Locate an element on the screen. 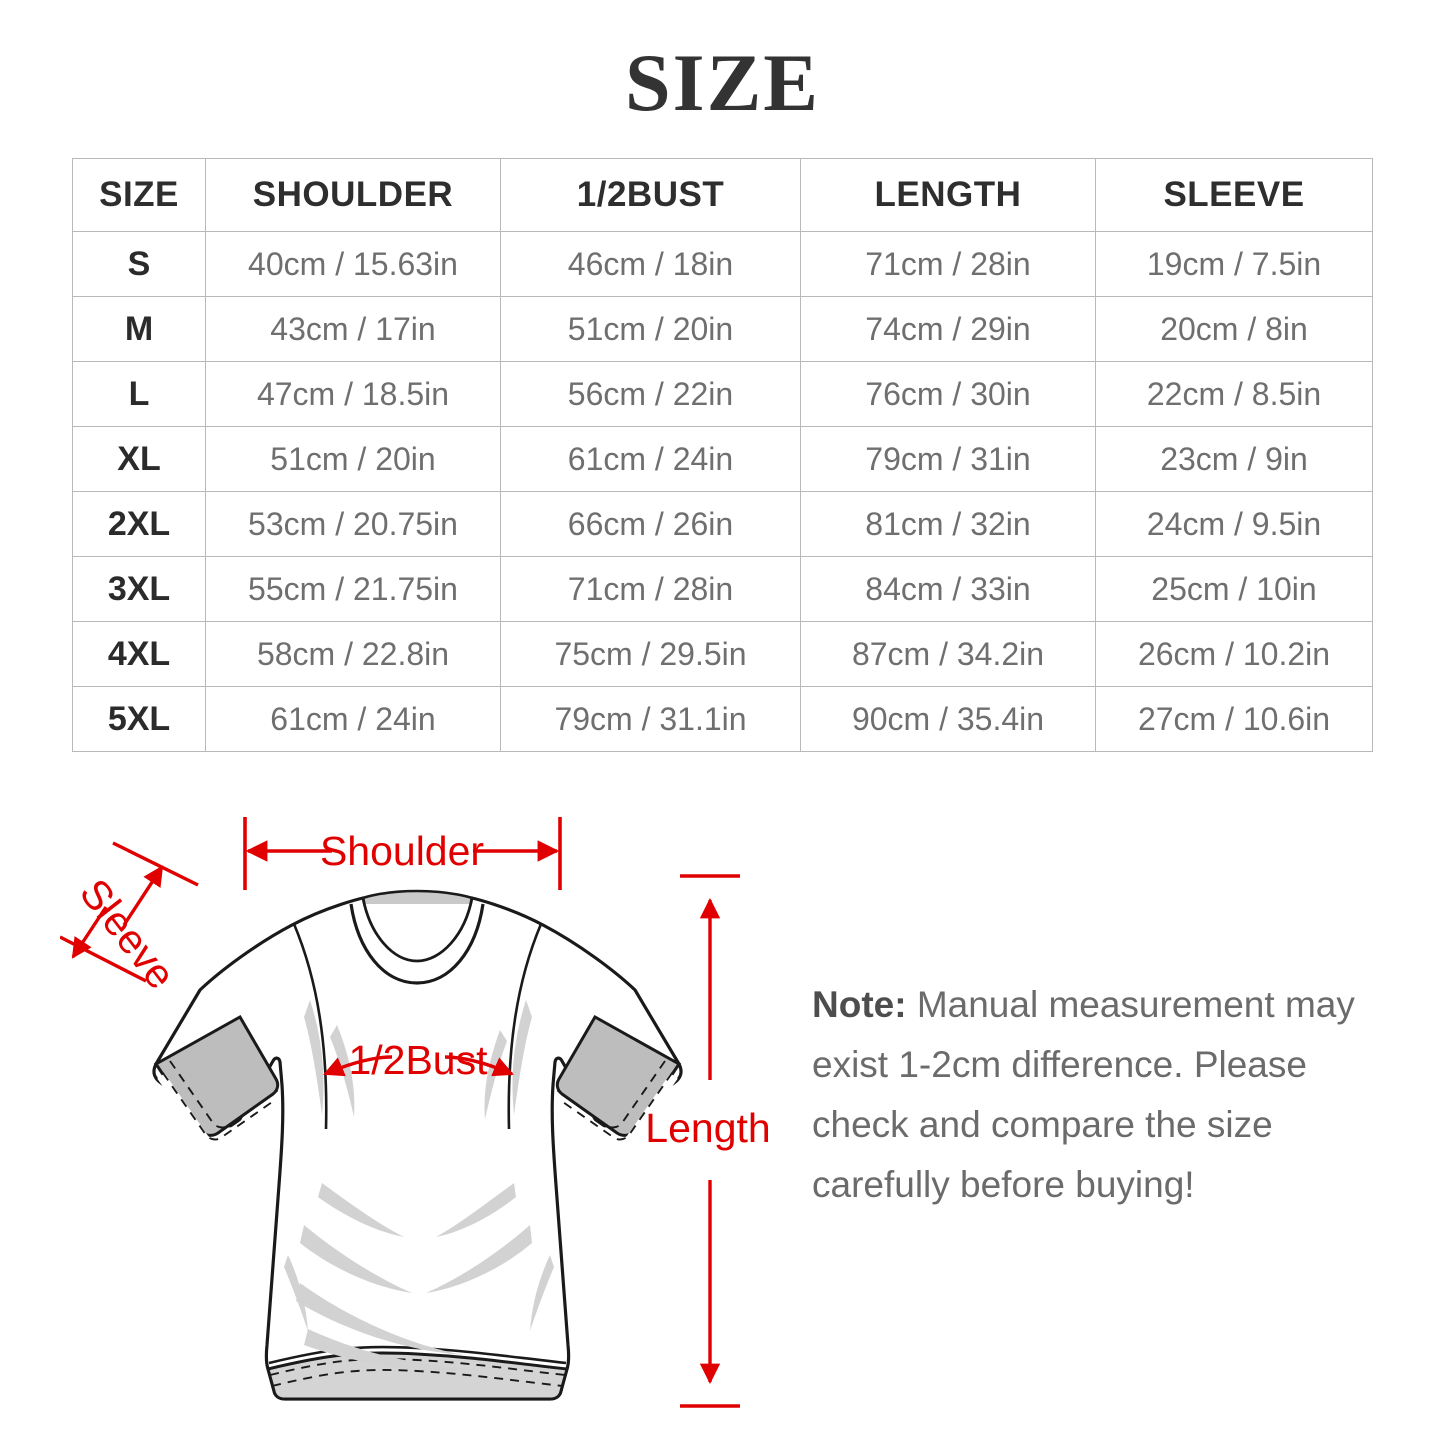 Image resolution: width=1445 pixels, height=1445 pixels. length-measure-annotation: Length is located at coordinates (708, 1141).